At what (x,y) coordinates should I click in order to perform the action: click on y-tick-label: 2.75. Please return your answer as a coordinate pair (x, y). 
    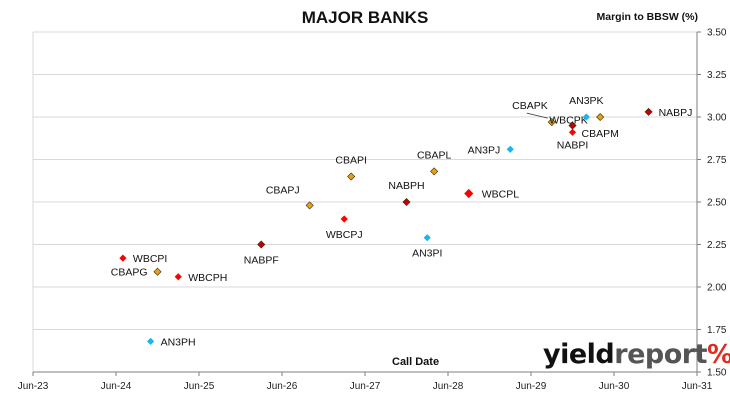
    Looking at the image, I should click on (717, 160).